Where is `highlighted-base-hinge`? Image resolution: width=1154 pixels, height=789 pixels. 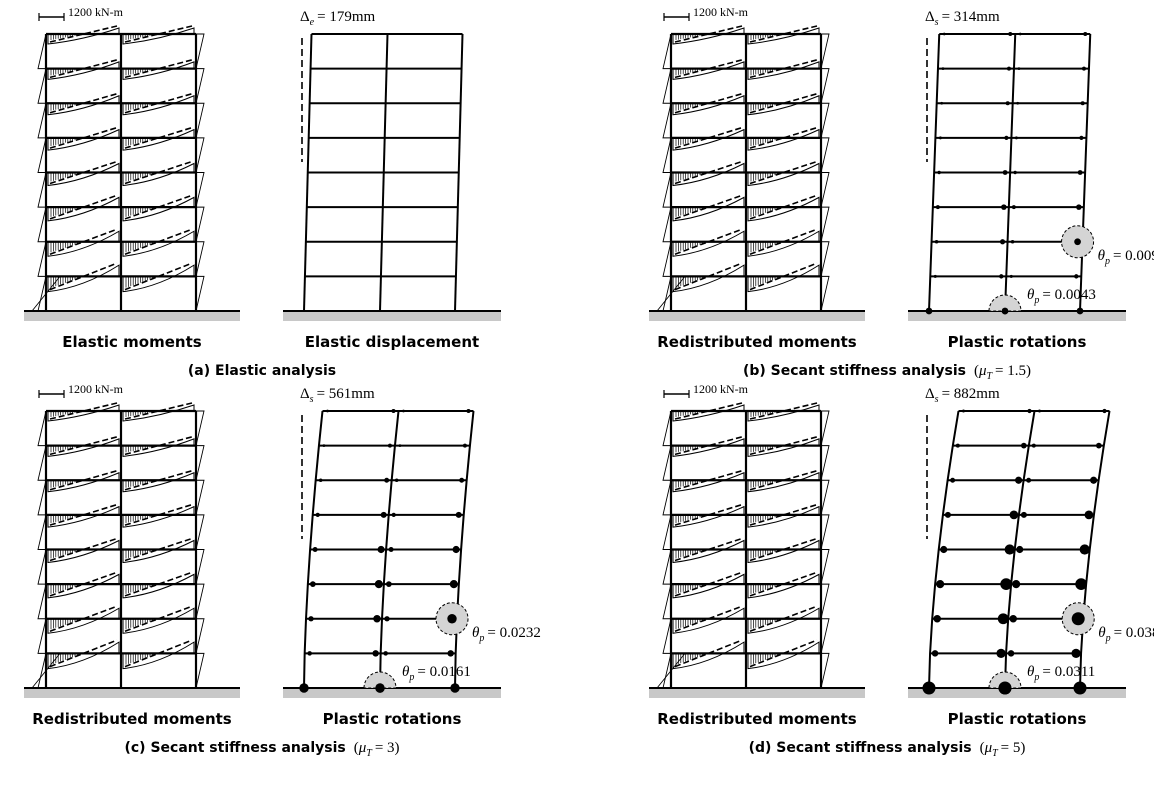 highlighted-base-hinge is located at coordinates (1005, 303).